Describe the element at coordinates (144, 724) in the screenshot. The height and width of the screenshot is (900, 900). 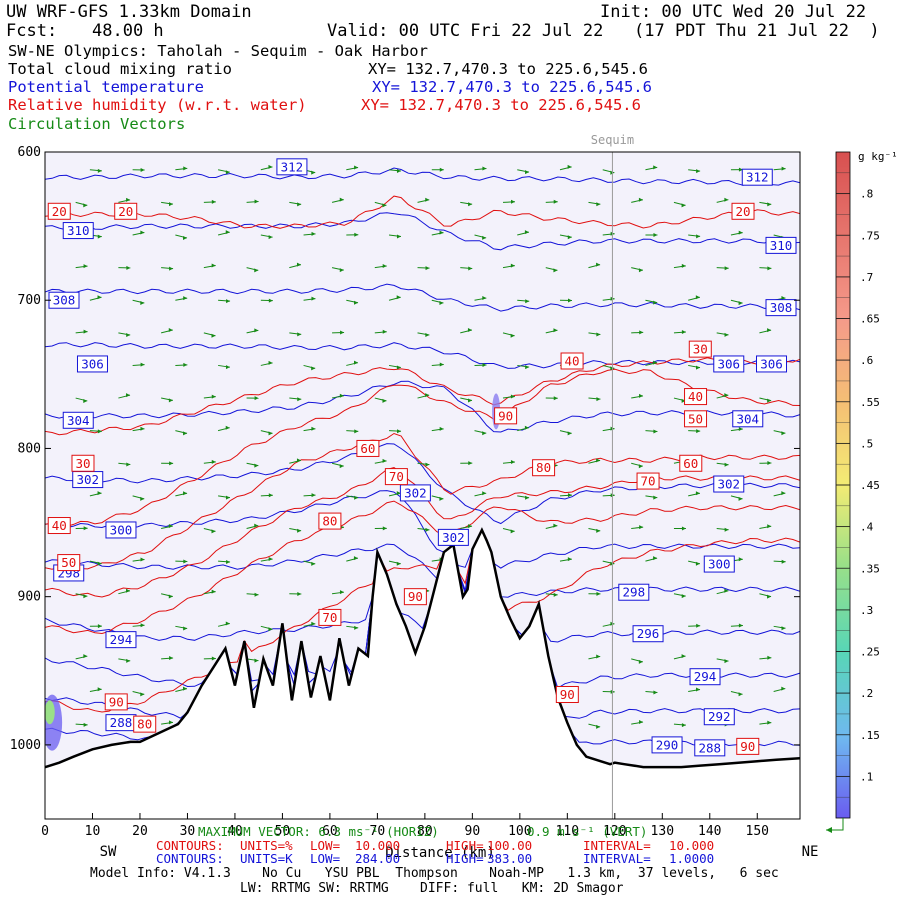
I see `rh-label: 80` at that location.